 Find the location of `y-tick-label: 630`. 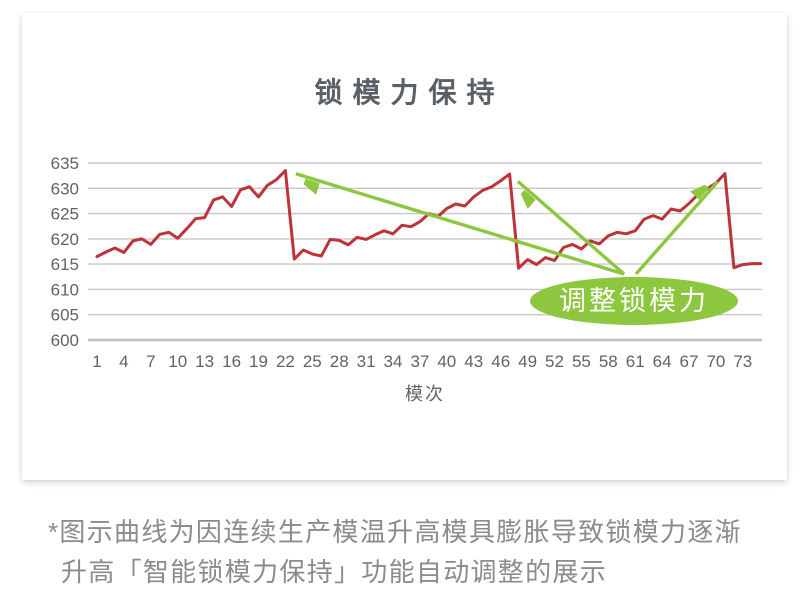

y-tick-label: 630 is located at coordinates (65, 188).